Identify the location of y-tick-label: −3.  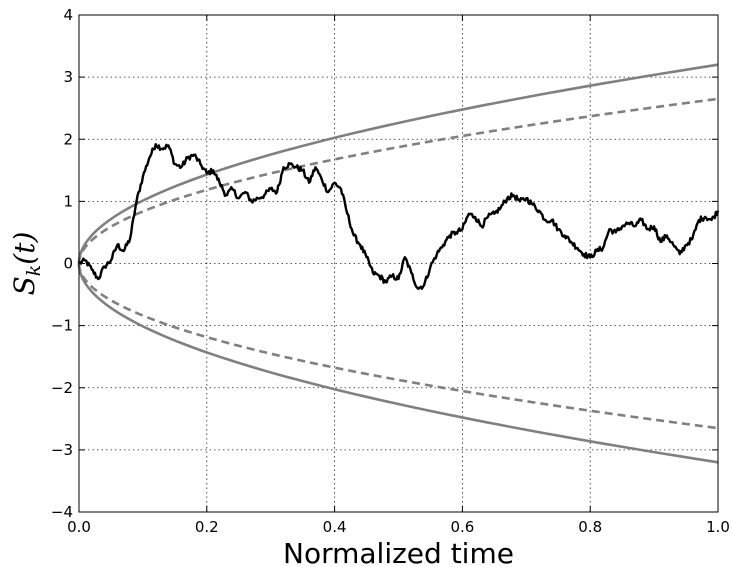
(62, 450).